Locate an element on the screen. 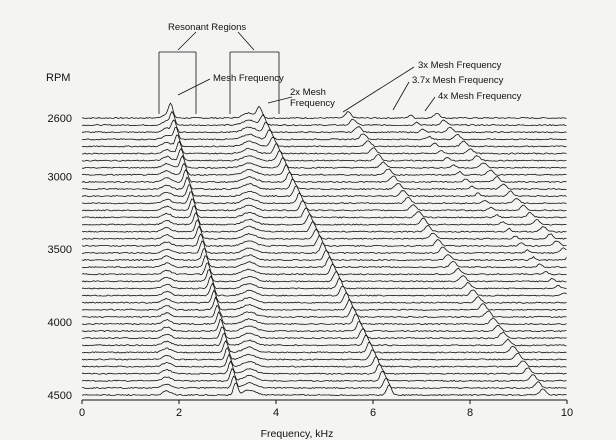 The width and height of the screenshot is (616, 440). annotation-resonant-regions: Resonant Regions is located at coordinates (207, 27).